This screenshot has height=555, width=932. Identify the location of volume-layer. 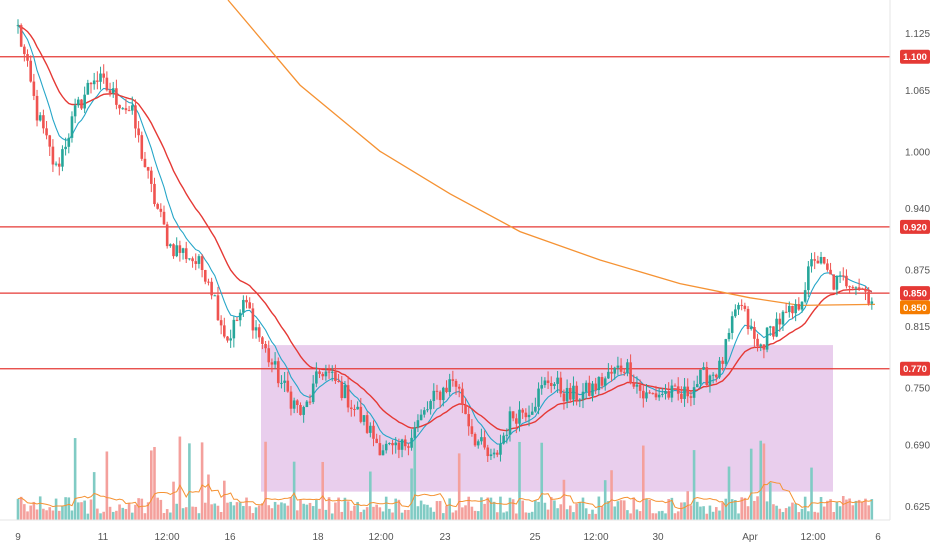
(445, 475).